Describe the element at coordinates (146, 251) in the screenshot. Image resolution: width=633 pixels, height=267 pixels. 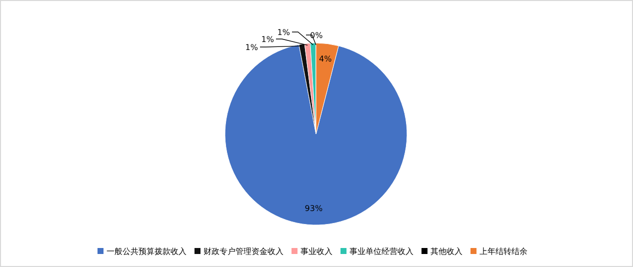
I see `legend-label: 一般公共预算拨款收入` at that location.